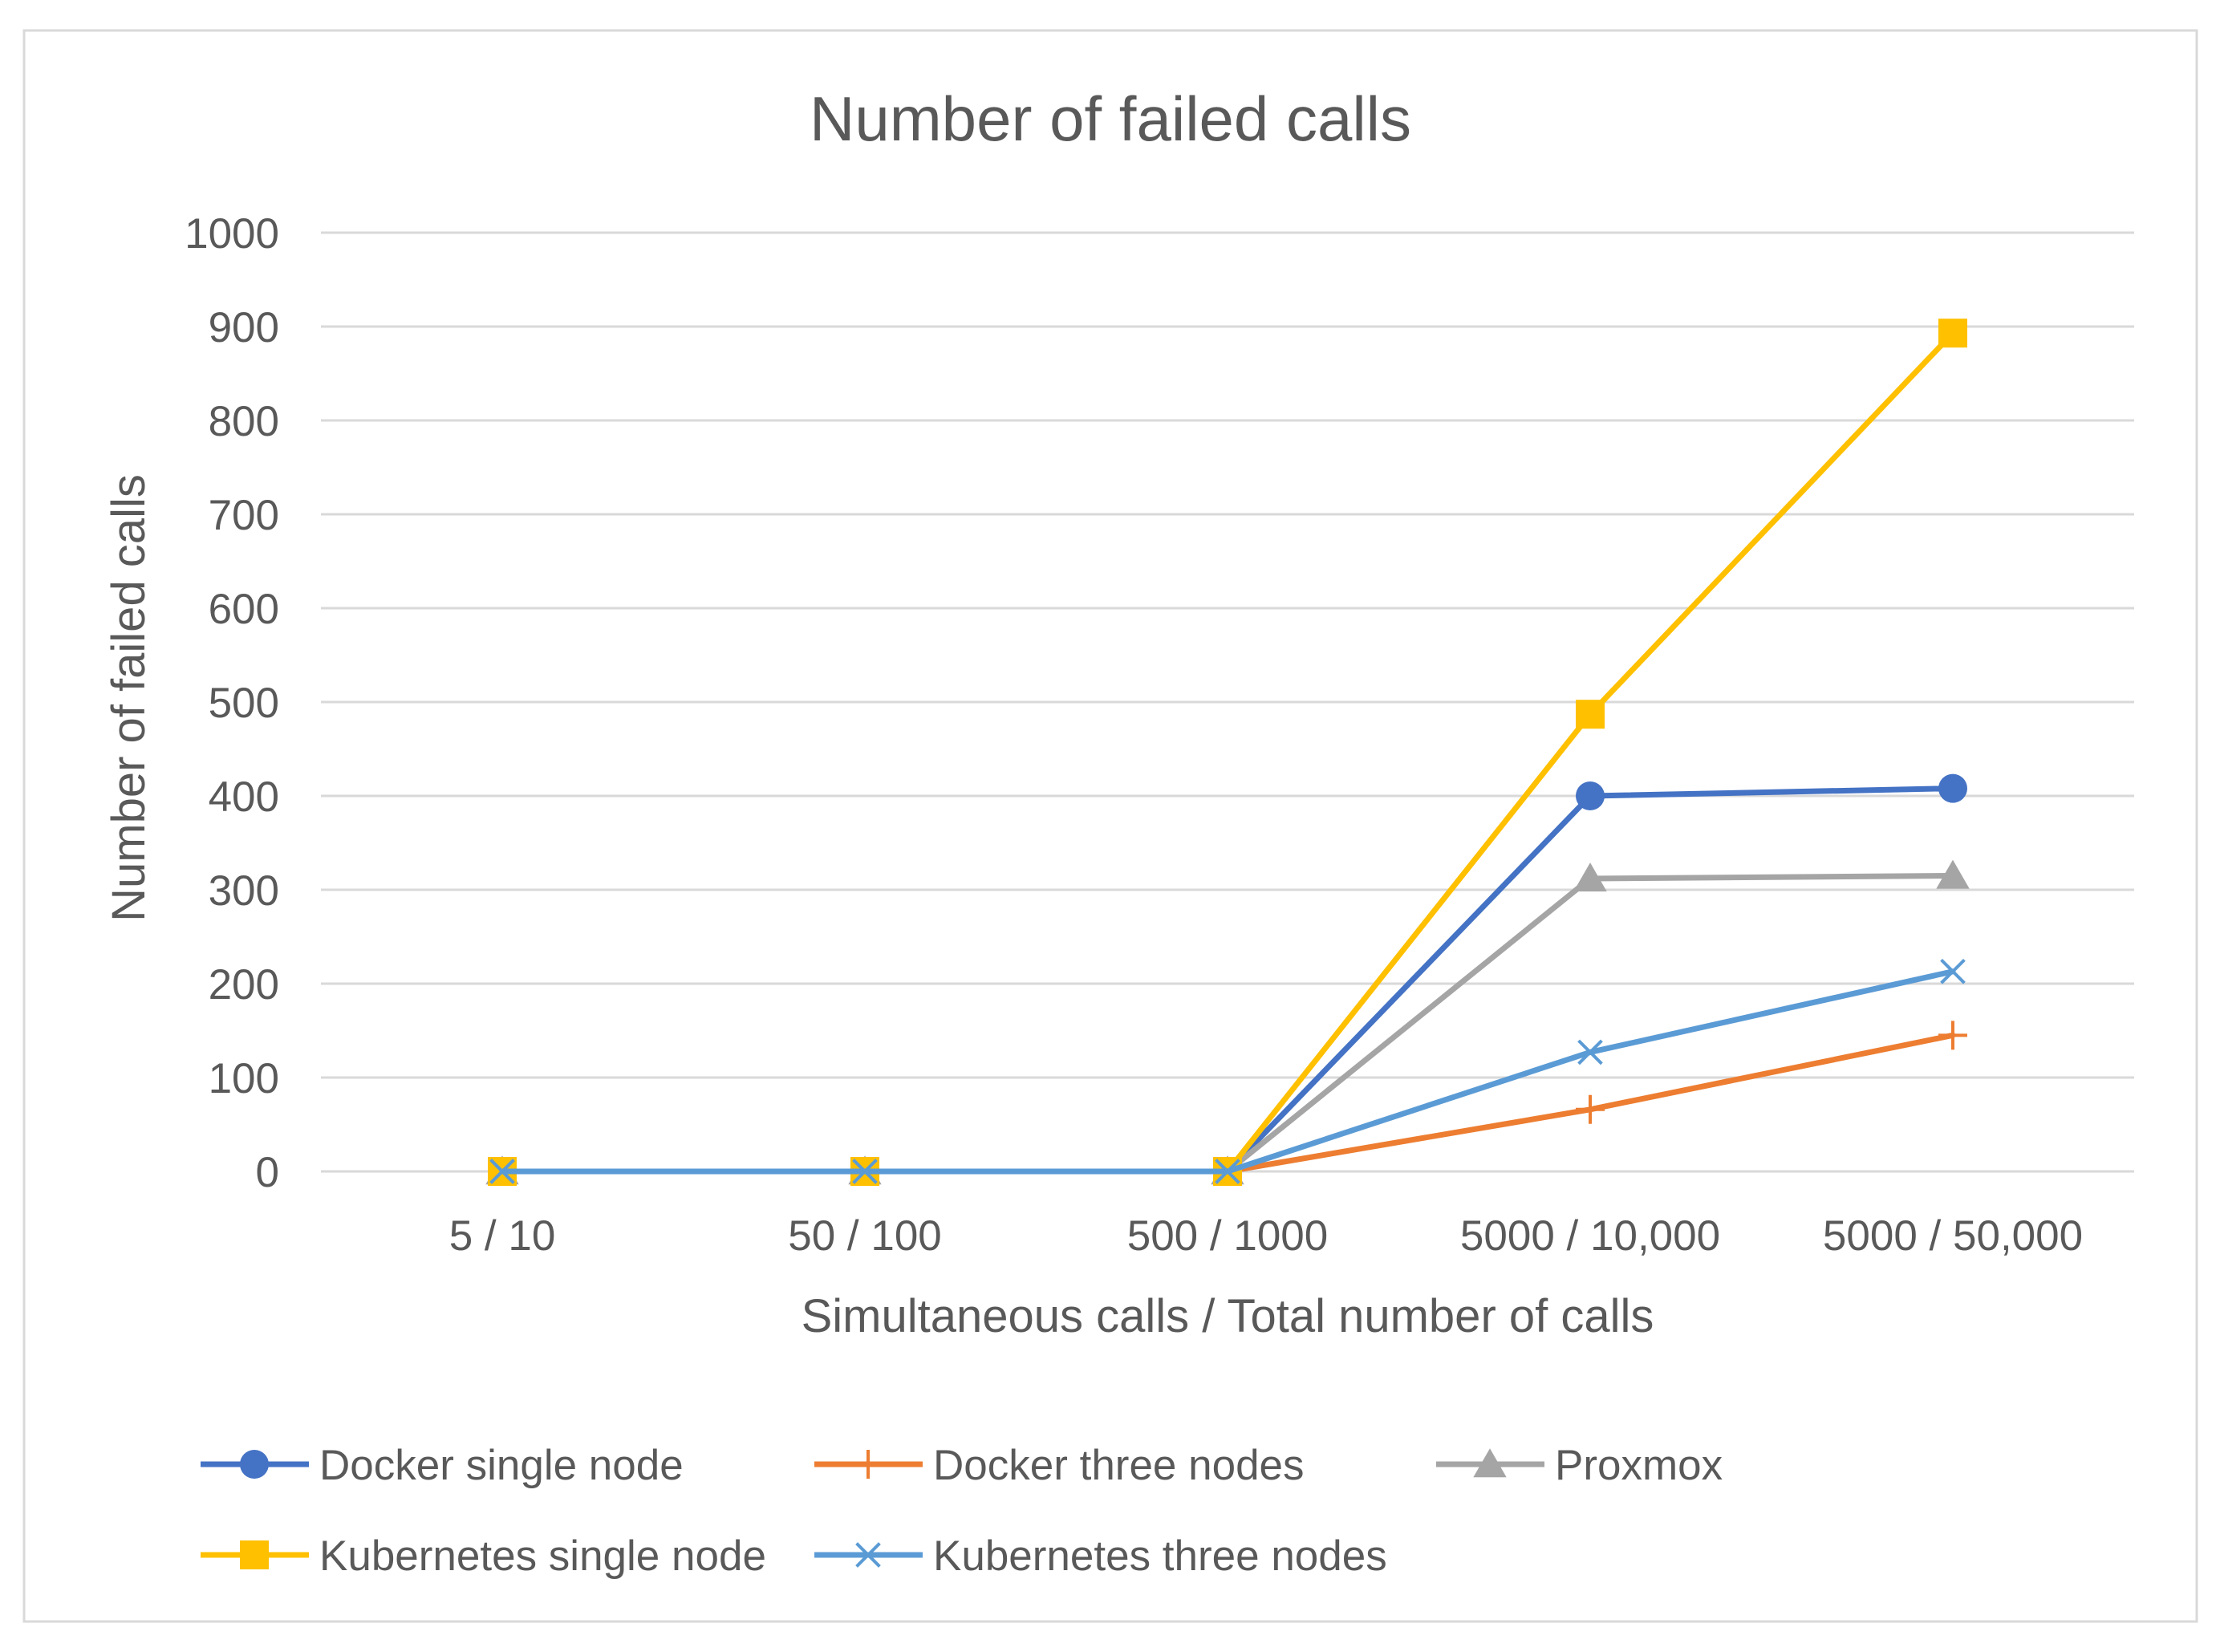 The width and height of the screenshot is (2220, 1652). I want to click on legend-item: Docker single node, so click(442, 1465).